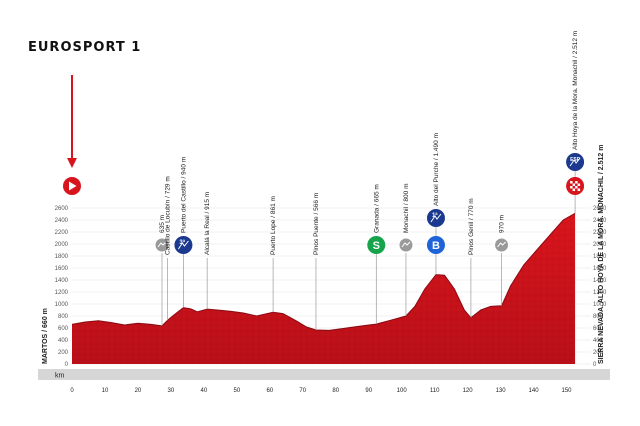  What do you see at coordinates (324, 374) in the screenshot?
I see `km-axis-bar` at bounding box center [324, 374].